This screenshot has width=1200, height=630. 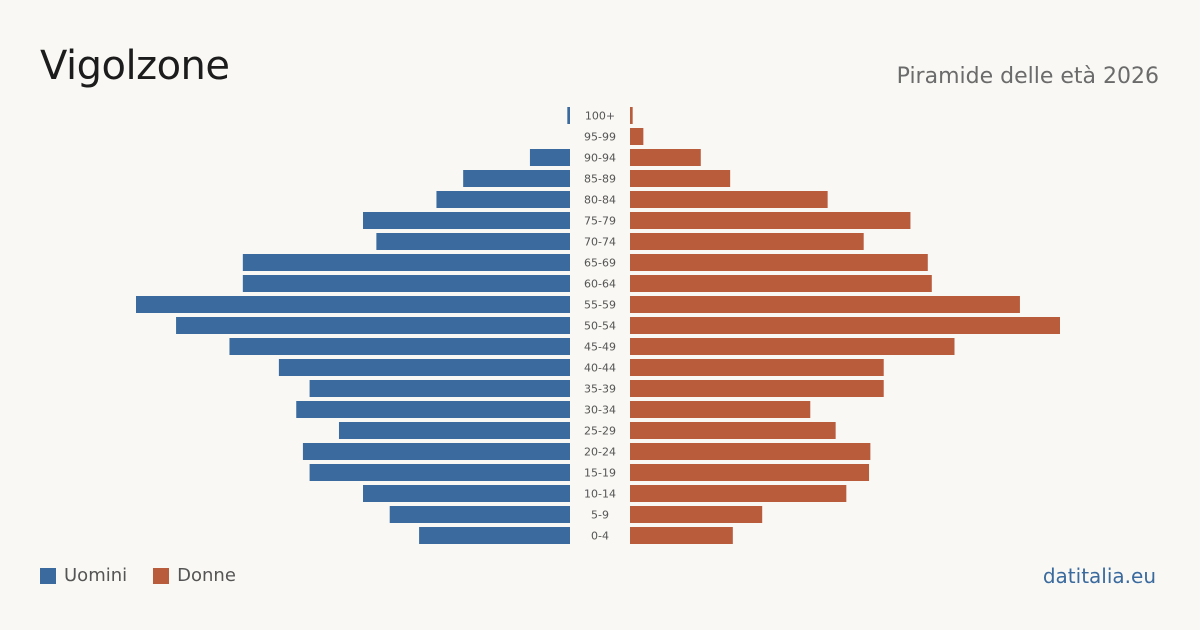 What do you see at coordinates (600, 326) in the screenshot?
I see `age-label-50-54: 50-54` at bounding box center [600, 326].